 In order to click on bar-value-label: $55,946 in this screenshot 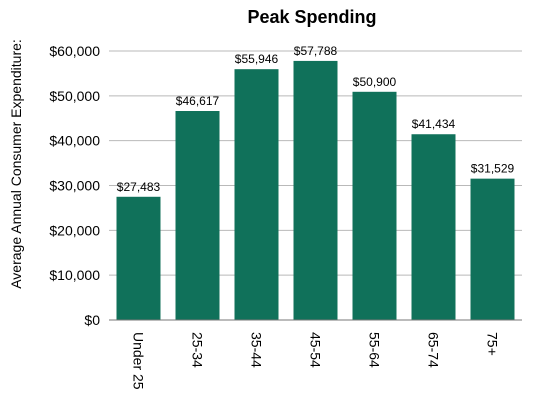, I will do `click(257, 59)`.